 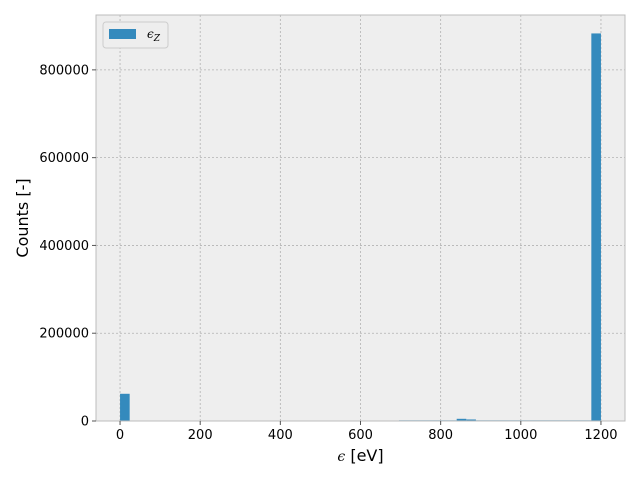 What do you see at coordinates (440, 435) in the screenshot?
I see `x-tick-label: 800` at bounding box center [440, 435].